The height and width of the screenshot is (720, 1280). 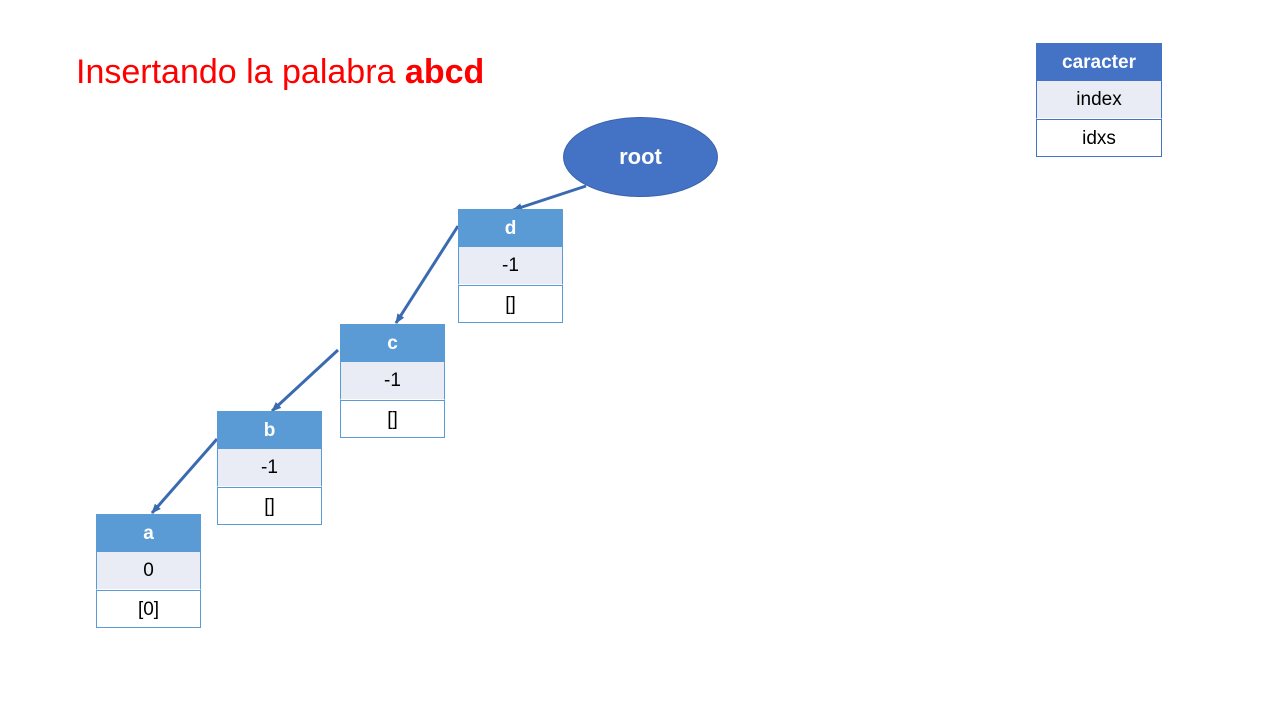 I want to click on arrow-root-to-d, so click(x=549, y=198).